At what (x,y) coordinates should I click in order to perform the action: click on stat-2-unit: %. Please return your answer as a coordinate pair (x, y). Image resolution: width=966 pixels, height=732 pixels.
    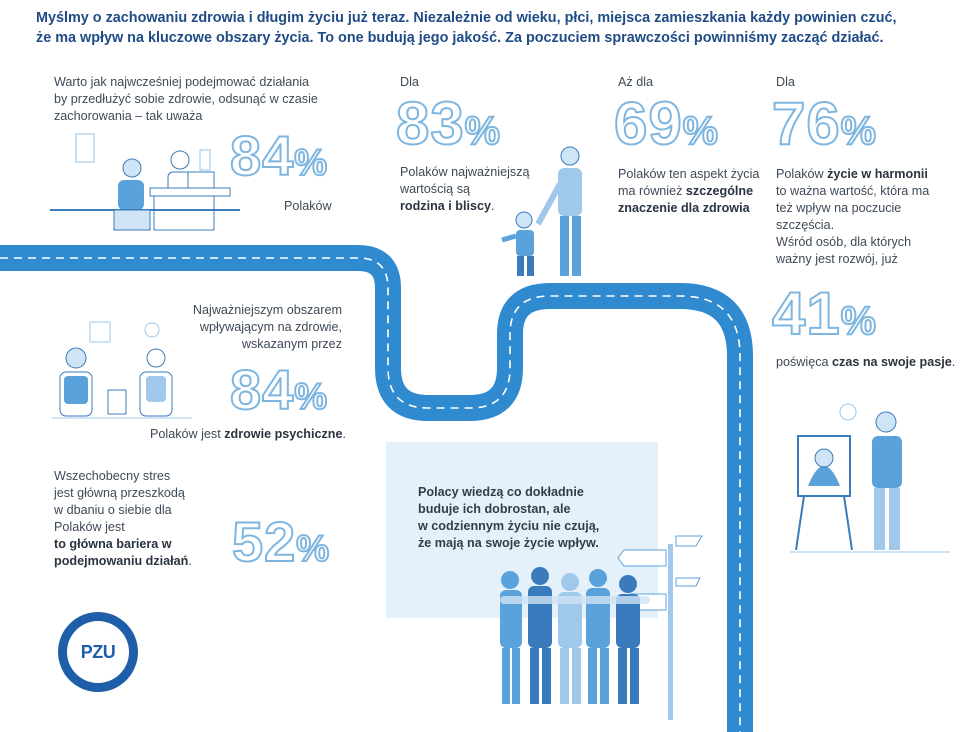
    Looking at the image, I should click on (482, 131).